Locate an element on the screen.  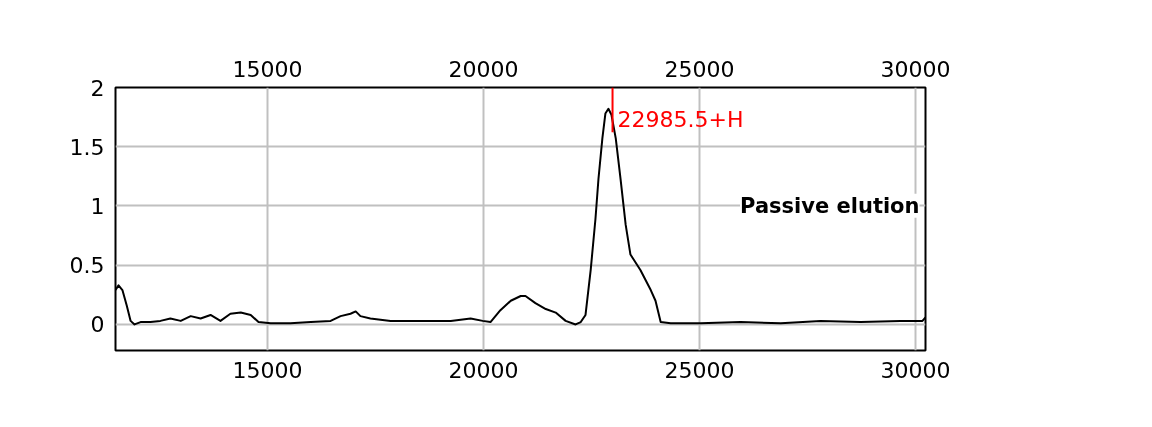
y-tick-label: 0 is located at coordinates (97, 325).